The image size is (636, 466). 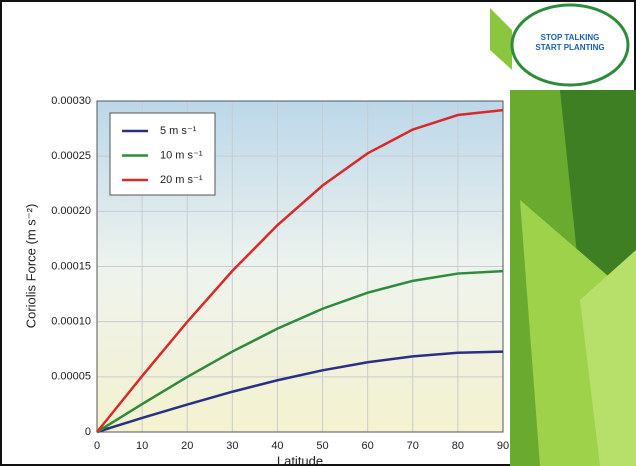 I want to click on legend-box, so click(x=162, y=154).